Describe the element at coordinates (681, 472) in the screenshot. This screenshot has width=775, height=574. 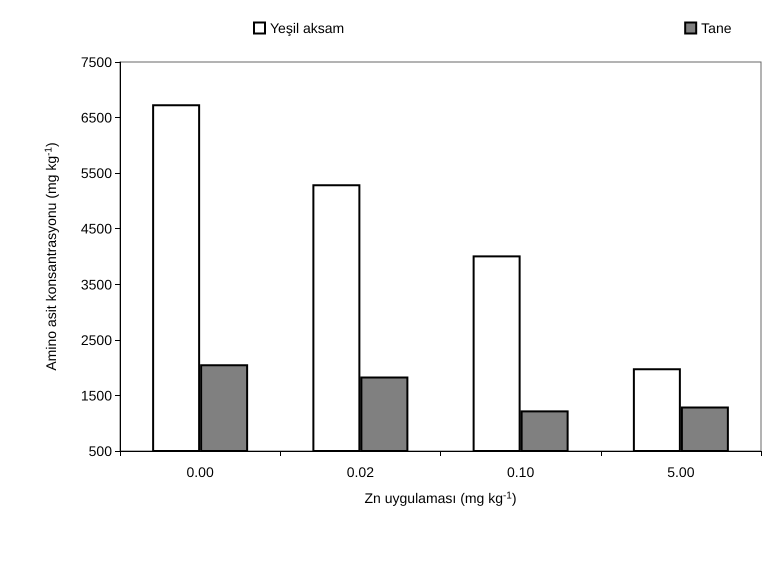
I see `x-tick-label: 5.00` at that location.